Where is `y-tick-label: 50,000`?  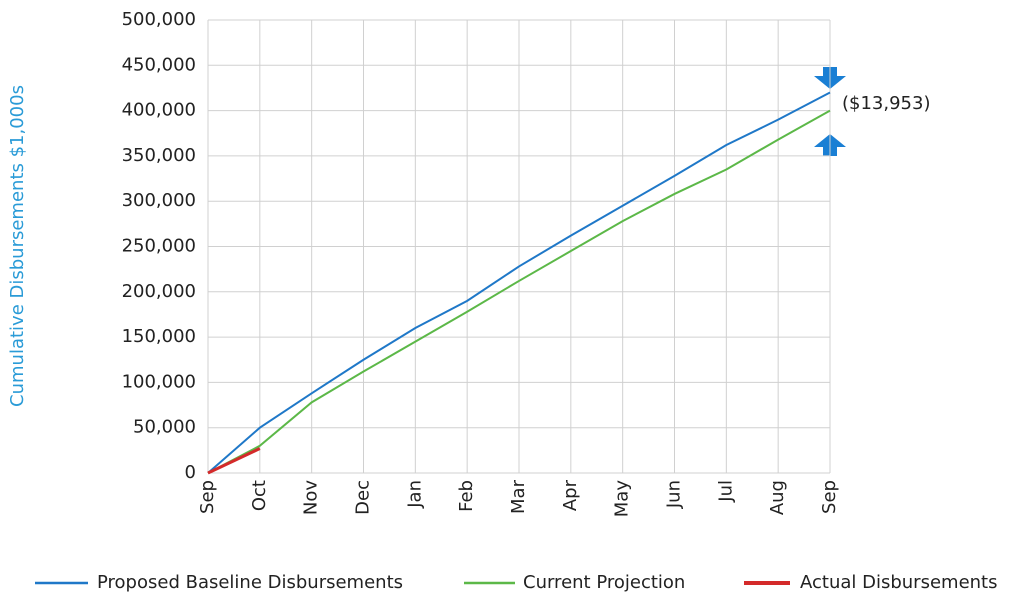 y-tick-label: 50,000 is located at coordinates (164, 427).